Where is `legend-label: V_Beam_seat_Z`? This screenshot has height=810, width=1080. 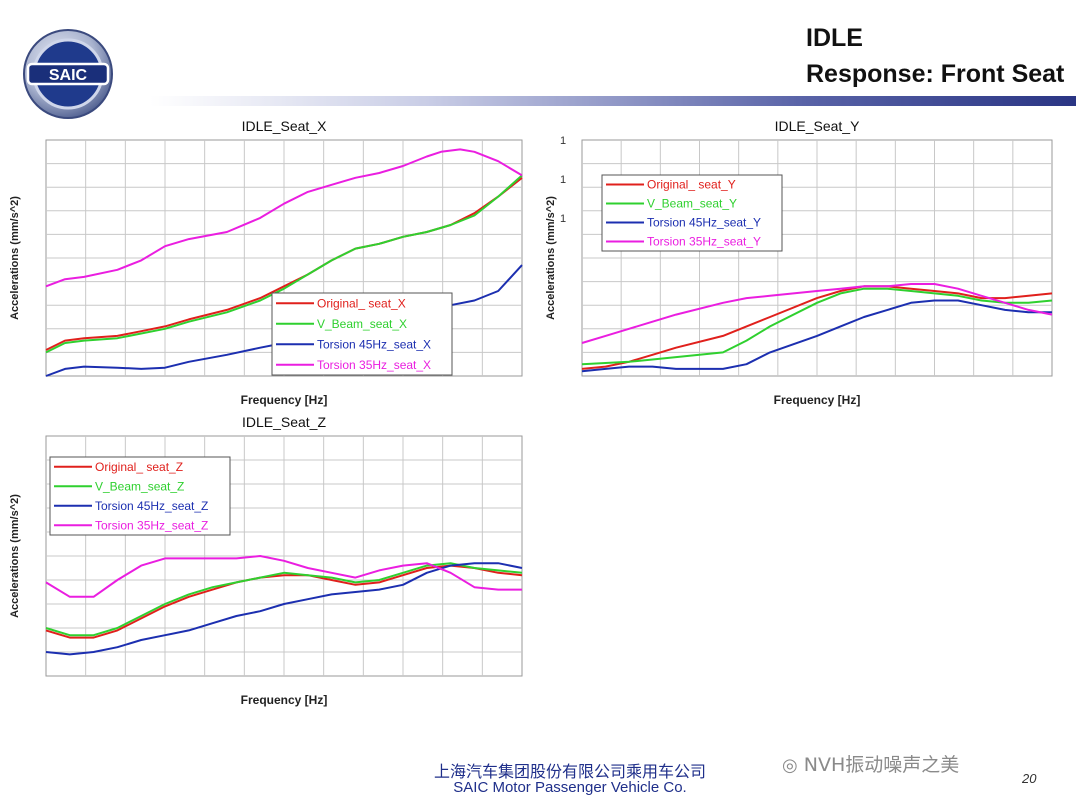 legend-label: V_Beam_seat_Z is located at coordinates (139, 486).